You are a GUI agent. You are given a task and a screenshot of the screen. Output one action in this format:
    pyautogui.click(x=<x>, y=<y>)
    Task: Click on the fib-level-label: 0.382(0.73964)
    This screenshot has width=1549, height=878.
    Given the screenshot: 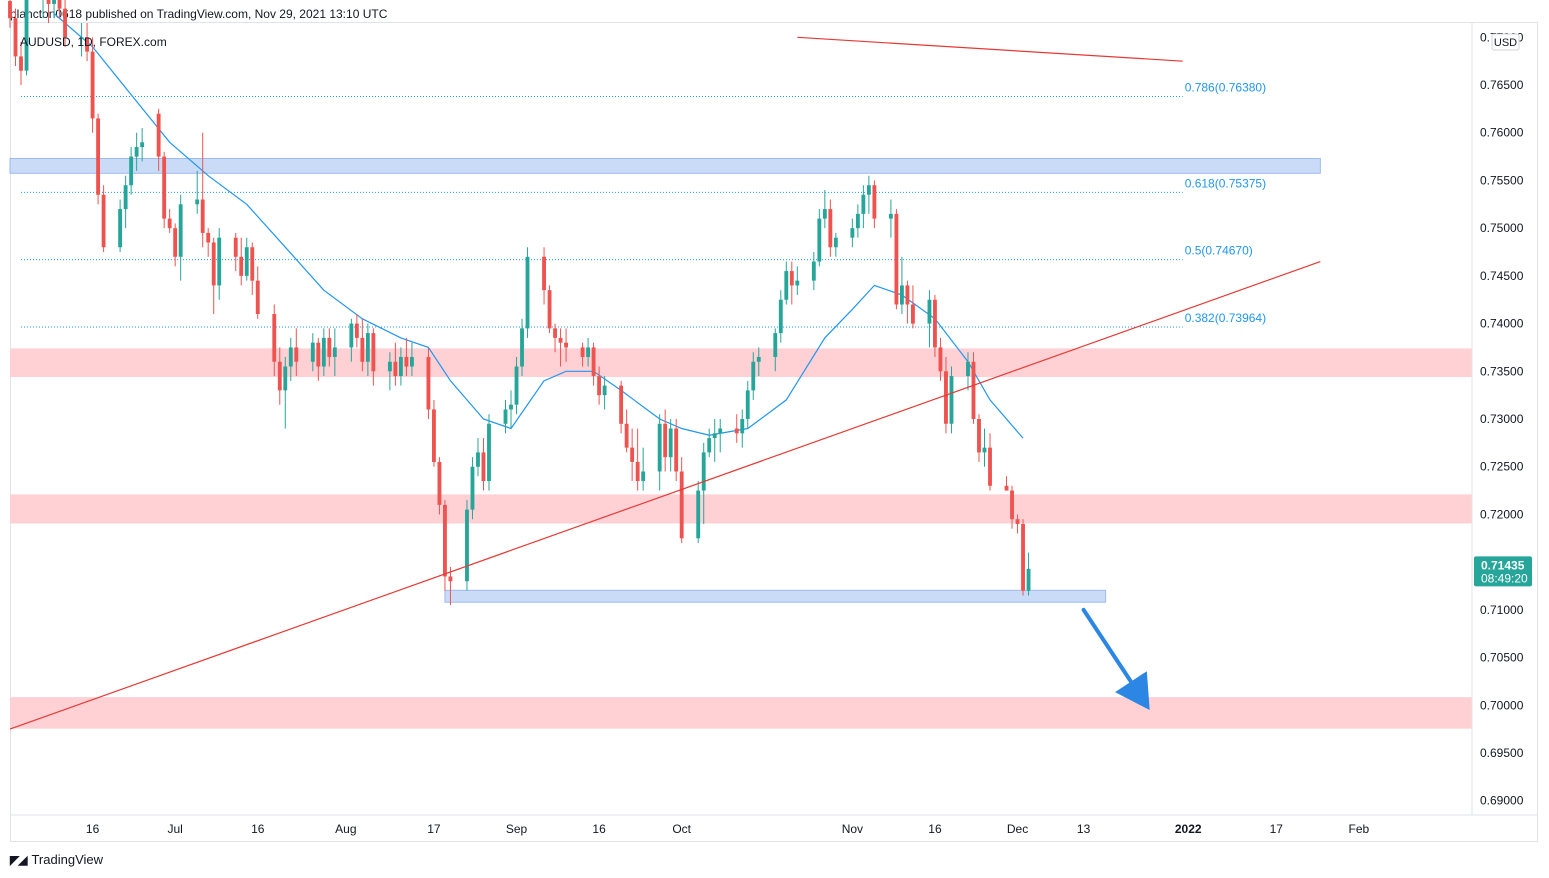 What is the action you would take?
    pyautogui.click(x=1225, y=318)
    